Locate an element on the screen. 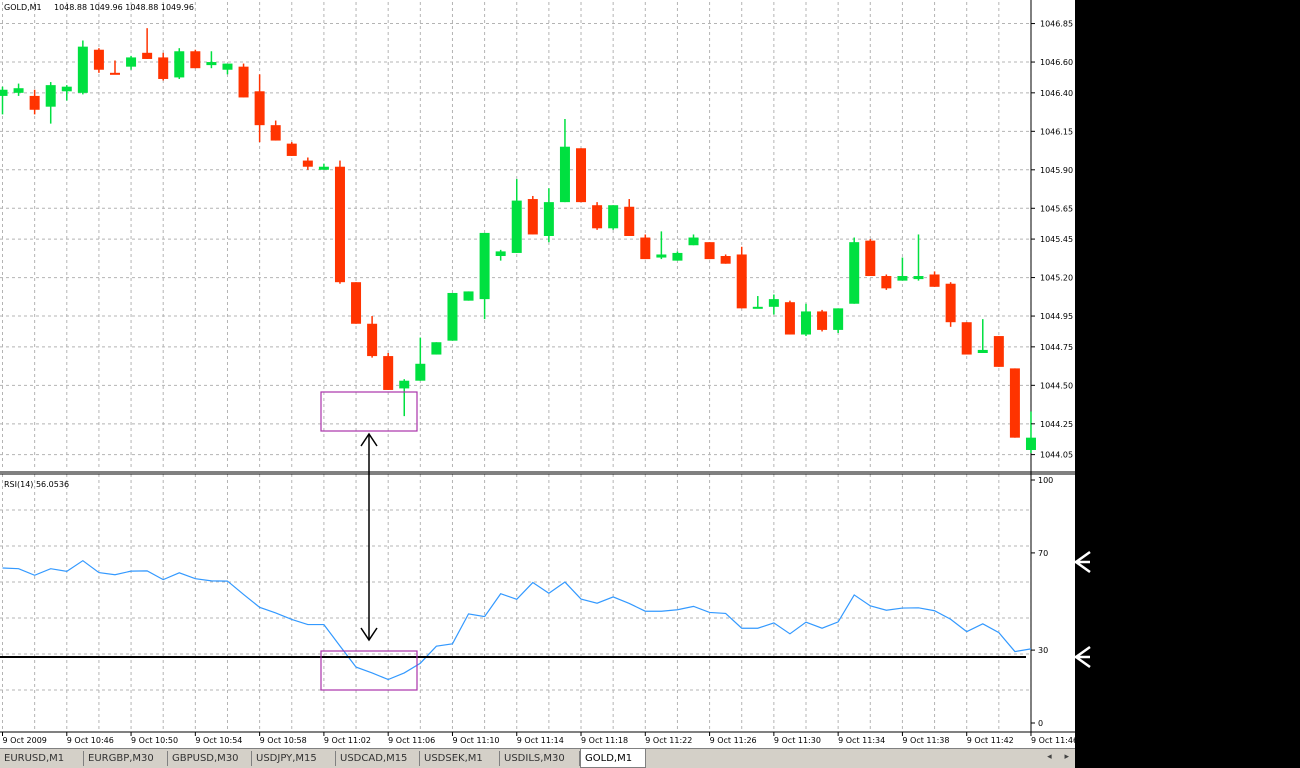 This screenshot has width=1300, height=768. price-tick-label: 1046.40 is located at coordinates (1056, 93).